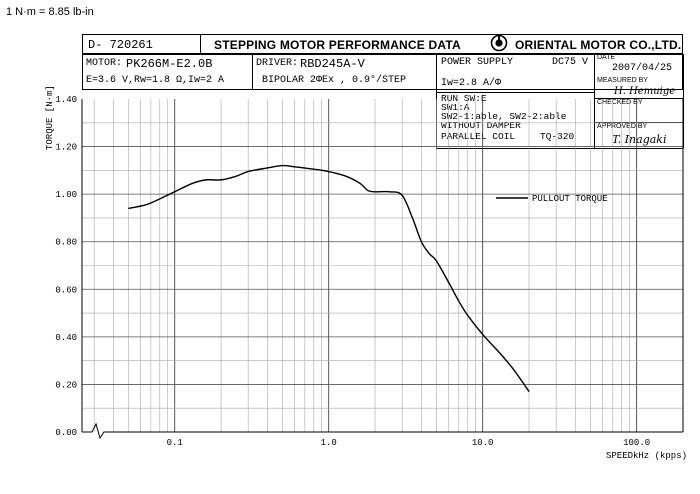  Describe the element at coordinates (570, 199) in the screenshot. I see `legend-label: PULLOUT TORQUE` at that location.